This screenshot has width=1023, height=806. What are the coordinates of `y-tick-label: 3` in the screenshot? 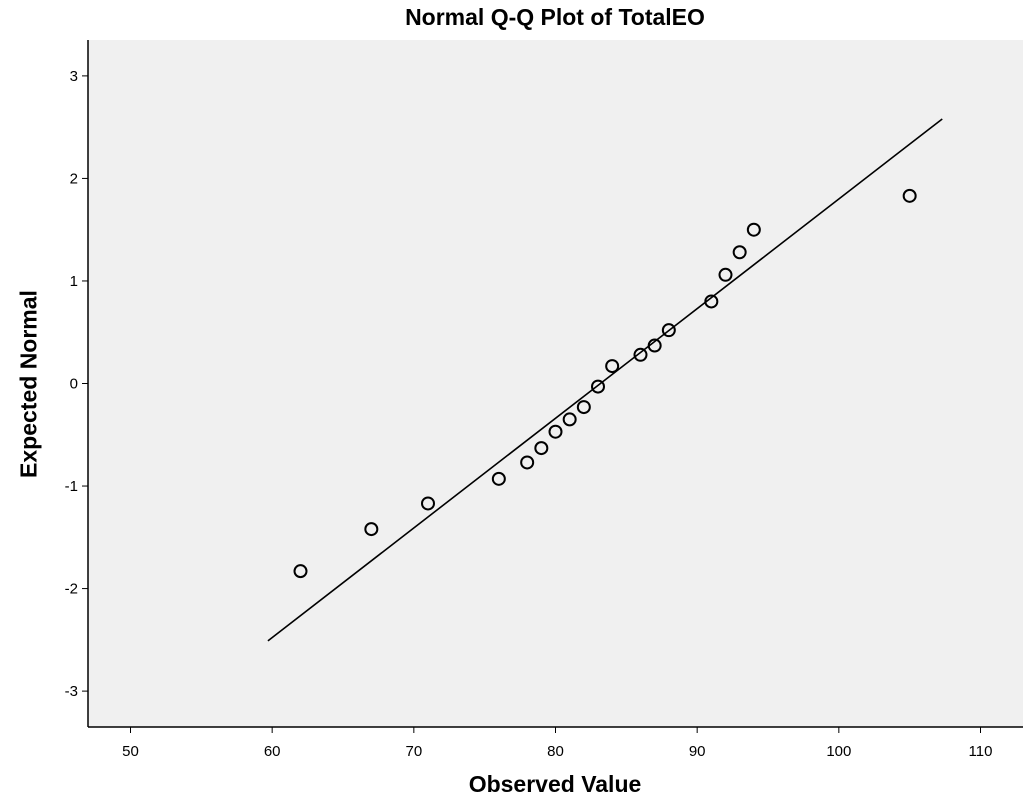 It's located at (74, 76).